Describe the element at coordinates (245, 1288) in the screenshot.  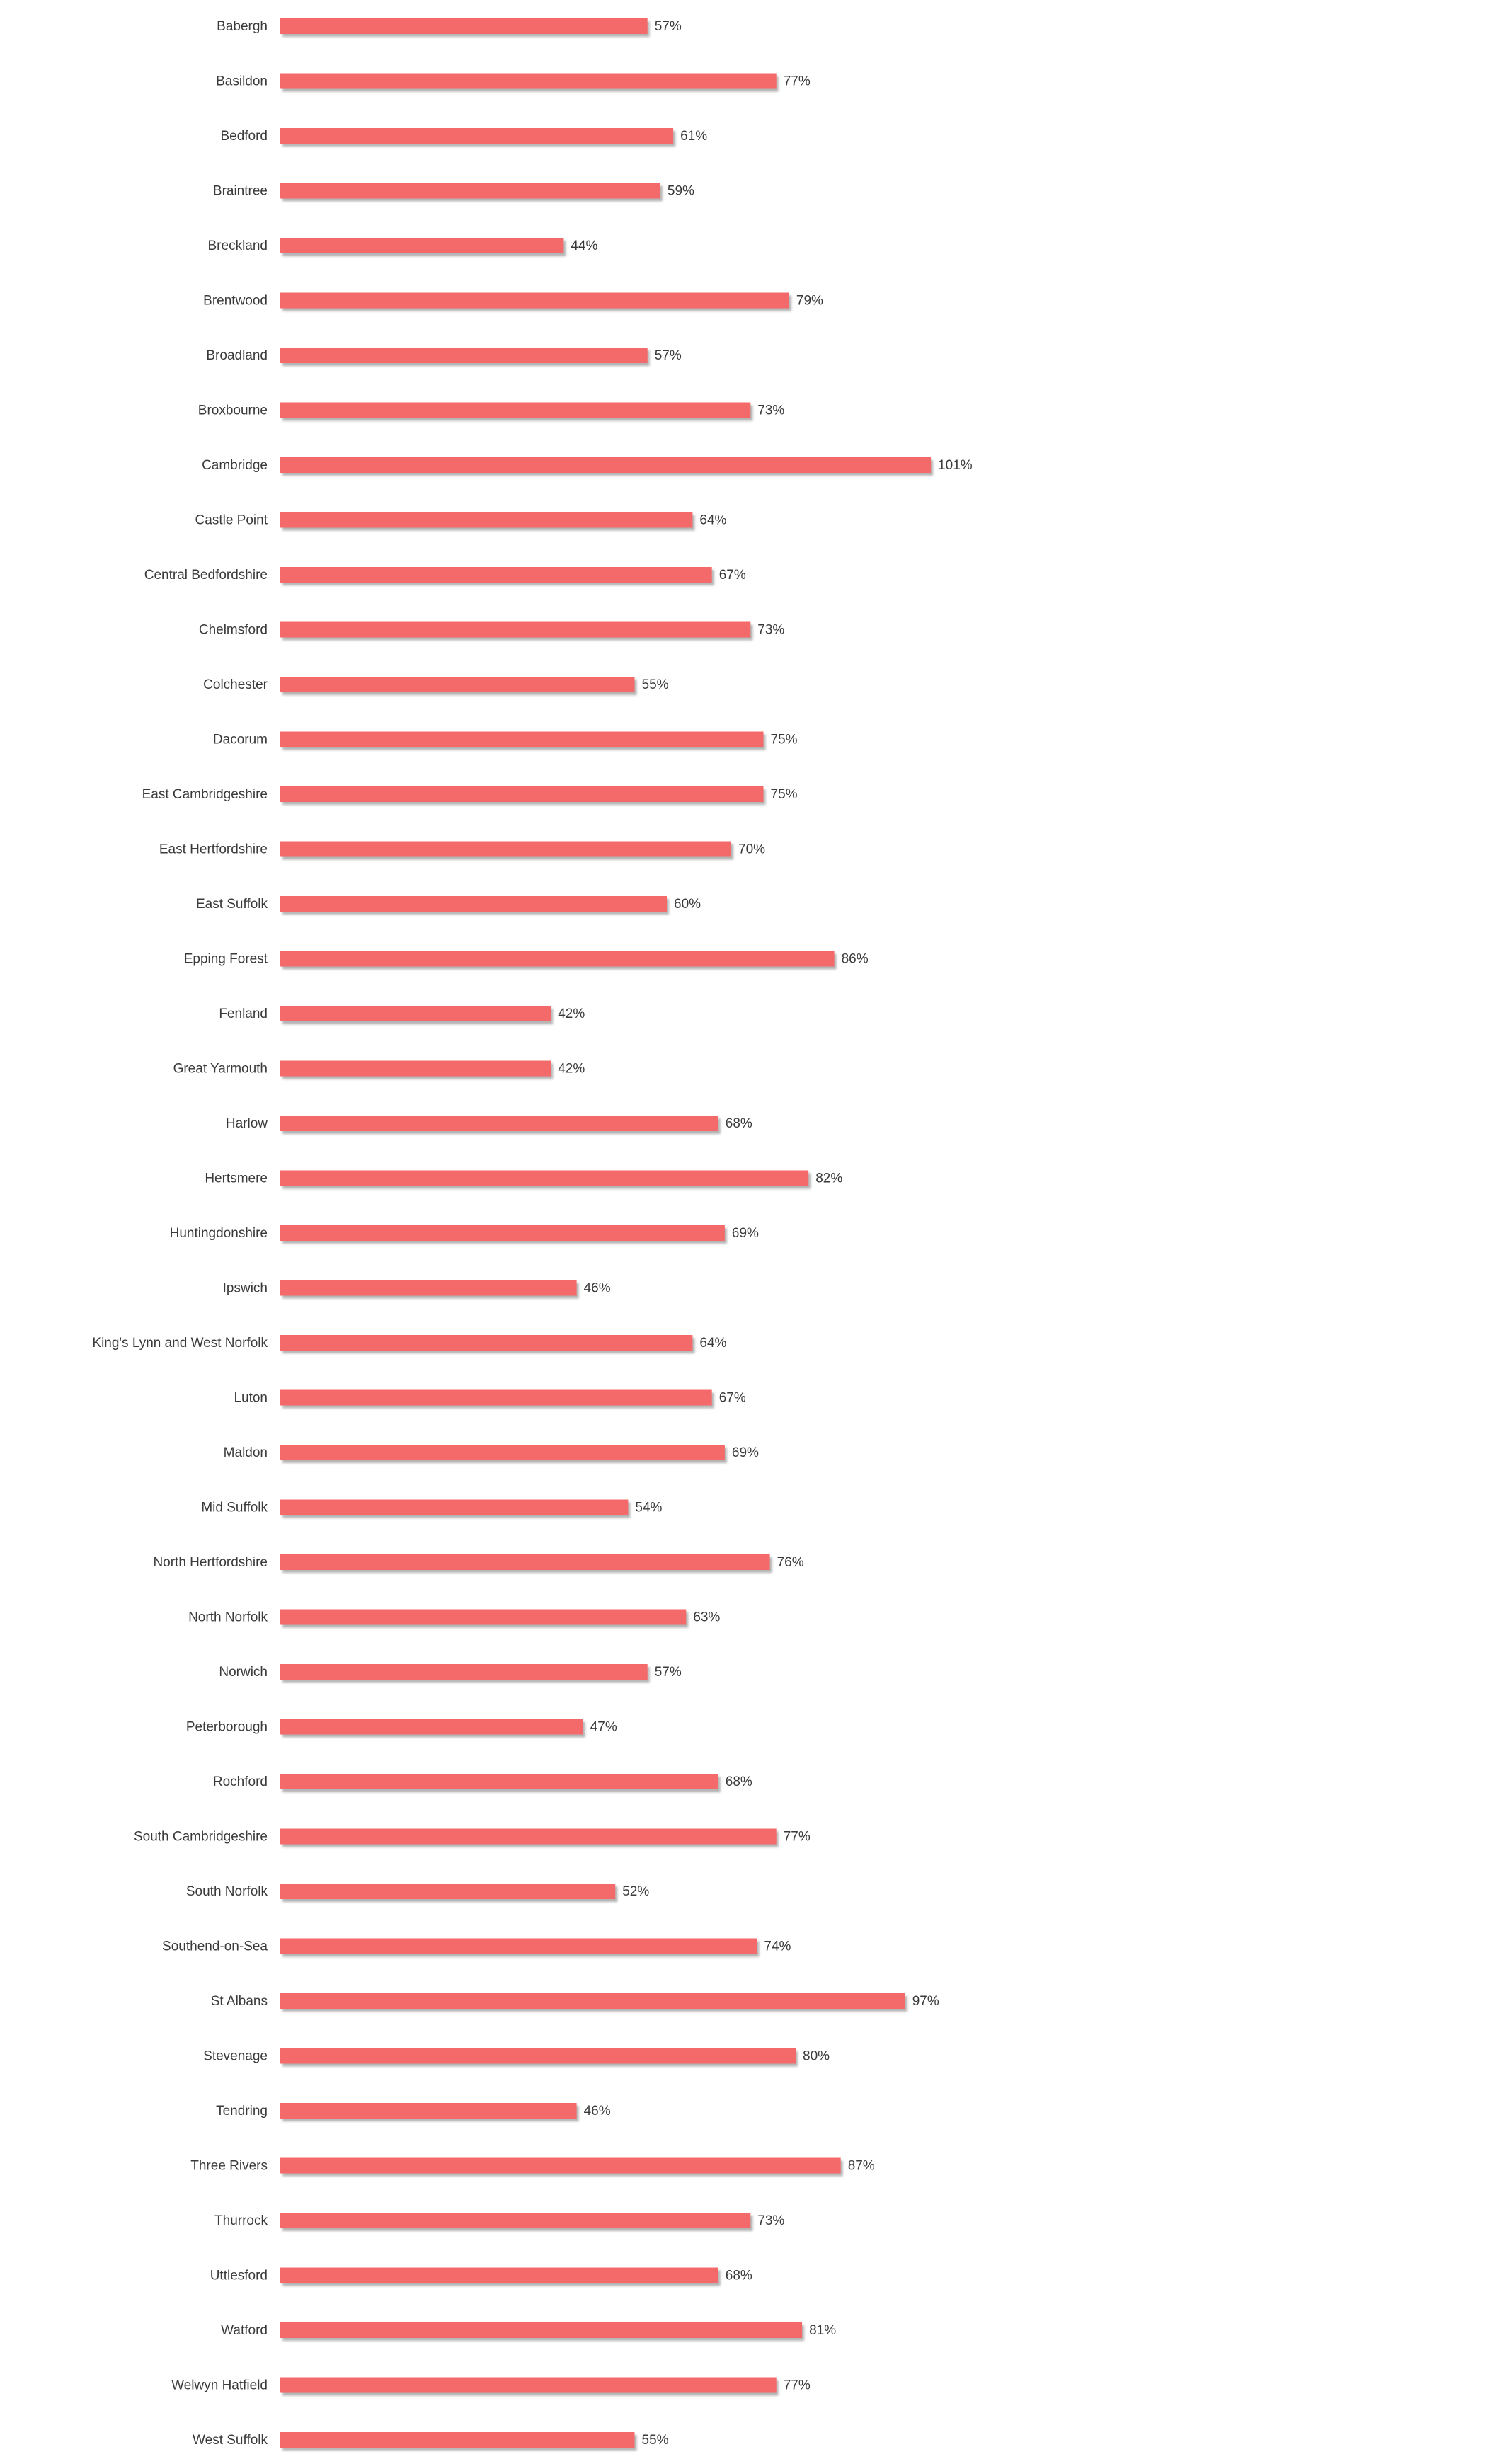
I see `category-label: Ipswich` at that location.